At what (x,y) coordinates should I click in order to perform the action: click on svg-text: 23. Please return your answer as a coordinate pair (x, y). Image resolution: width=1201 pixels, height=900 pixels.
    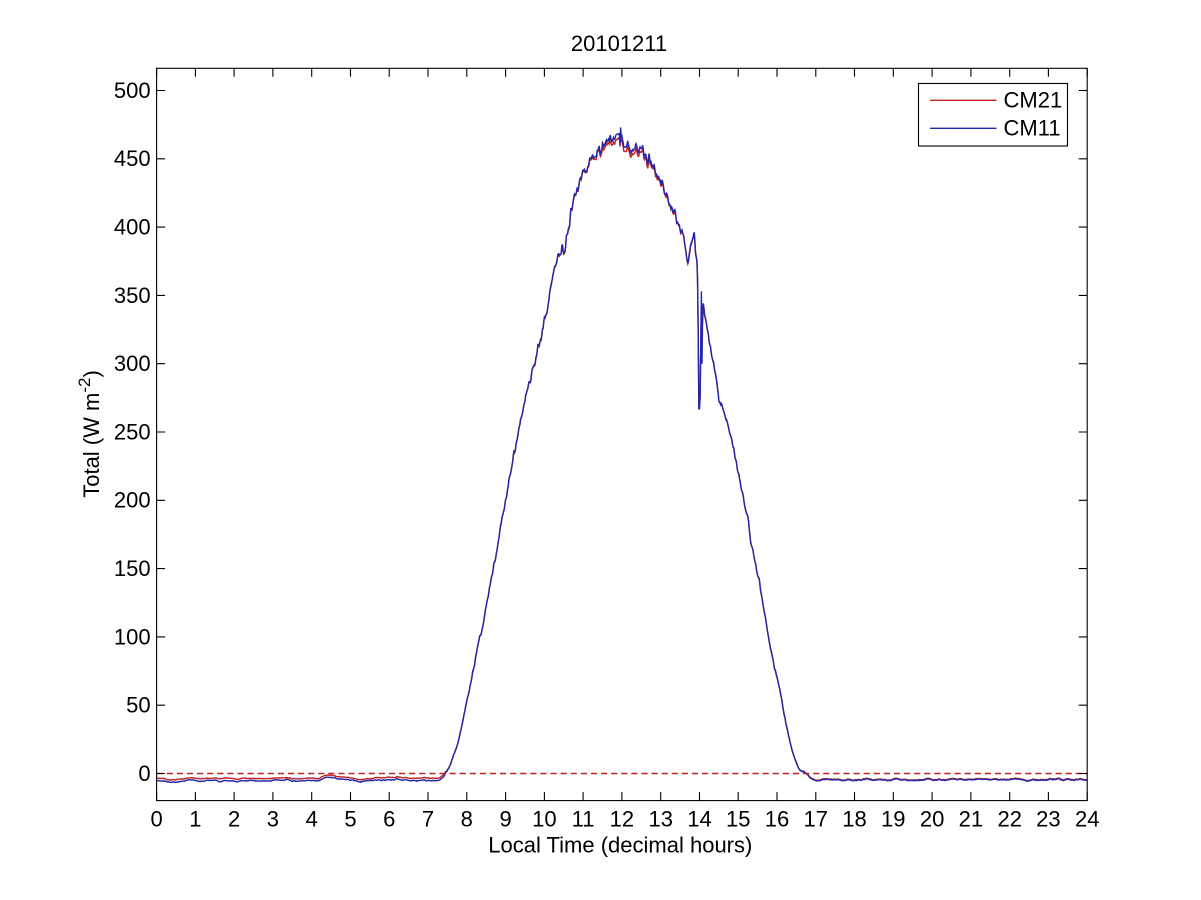
    Looking at the image, I should click on (1048, 819).